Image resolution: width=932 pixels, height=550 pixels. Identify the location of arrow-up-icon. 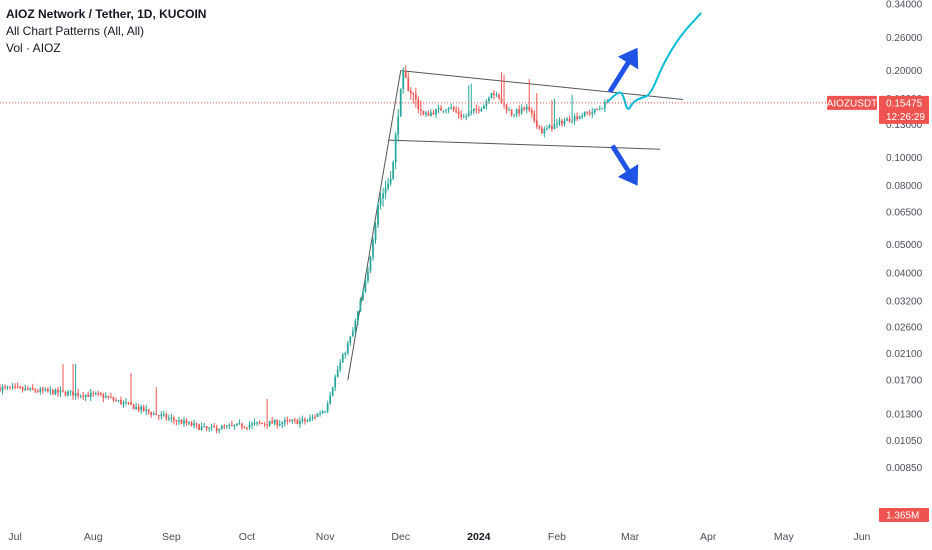
(623, 70).